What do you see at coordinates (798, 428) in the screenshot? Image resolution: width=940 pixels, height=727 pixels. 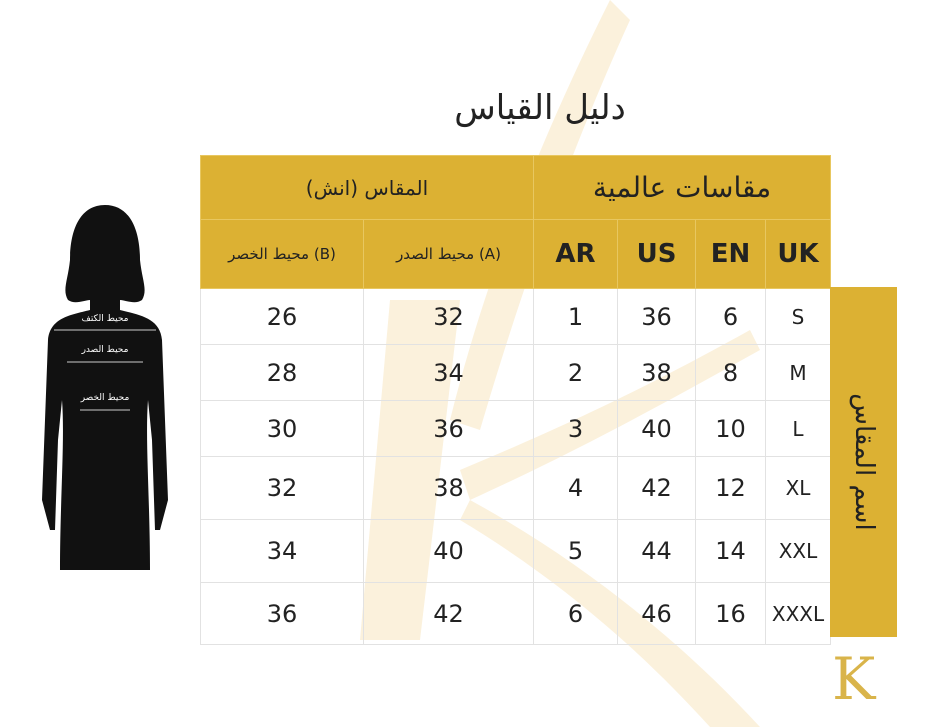 I see `cell-uk: L` at bounding box center [798, 428].